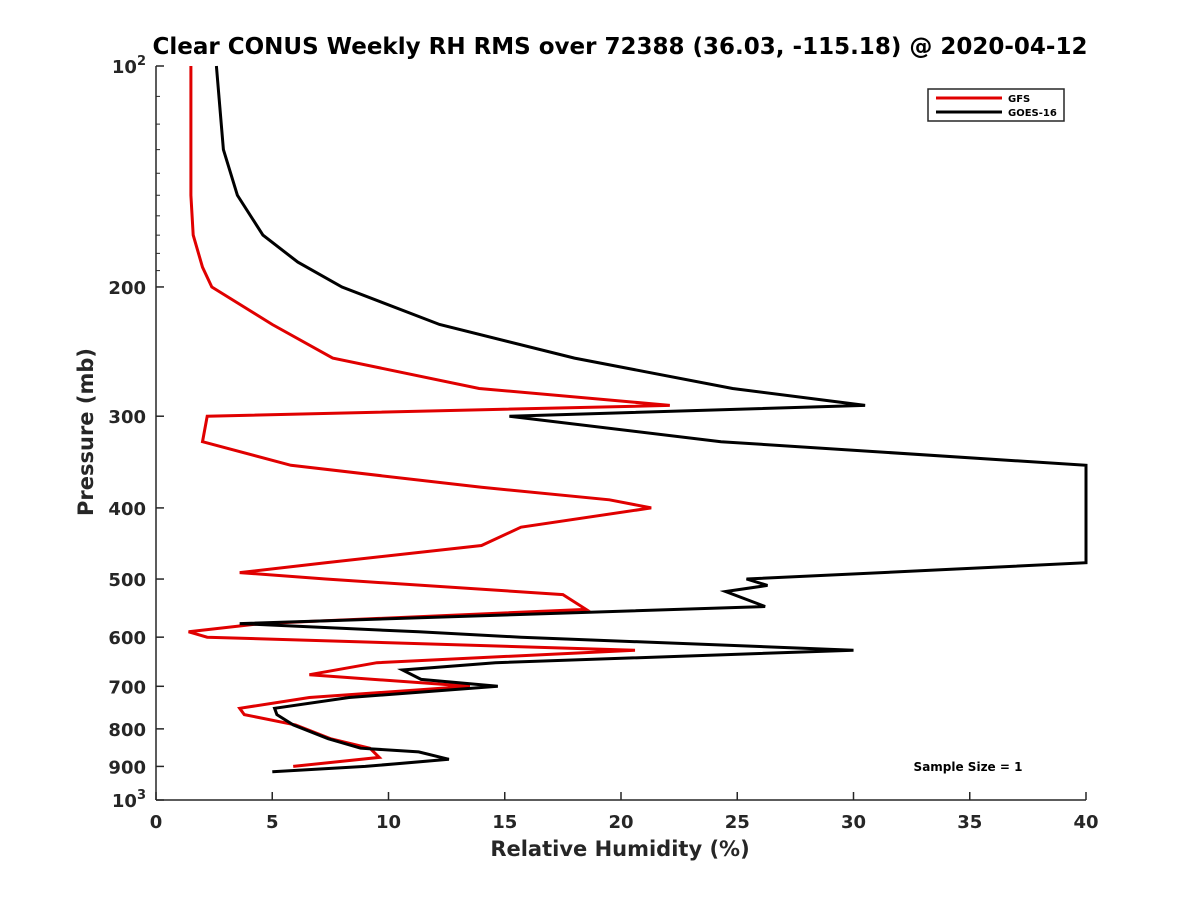  Describe the element at coordinates (127, 288) in the screenshot. I see `y-tick-label: 200` at that location.